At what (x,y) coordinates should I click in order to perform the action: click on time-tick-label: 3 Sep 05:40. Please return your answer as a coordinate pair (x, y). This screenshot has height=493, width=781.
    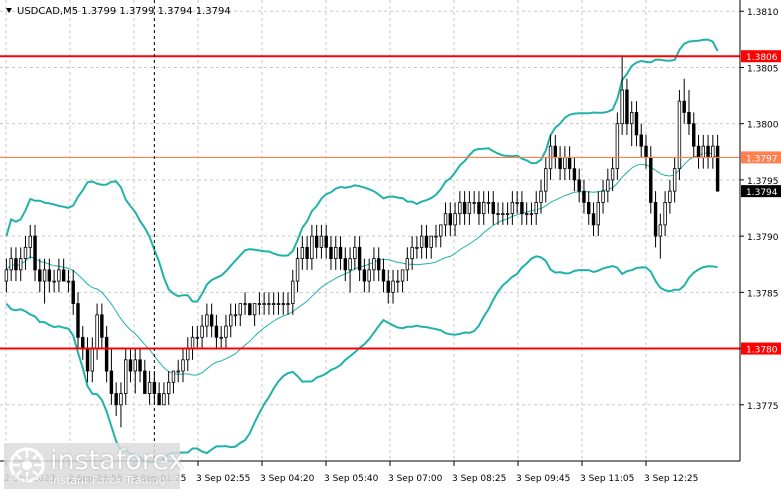
    Looking at the image, I should click on (351, 479).